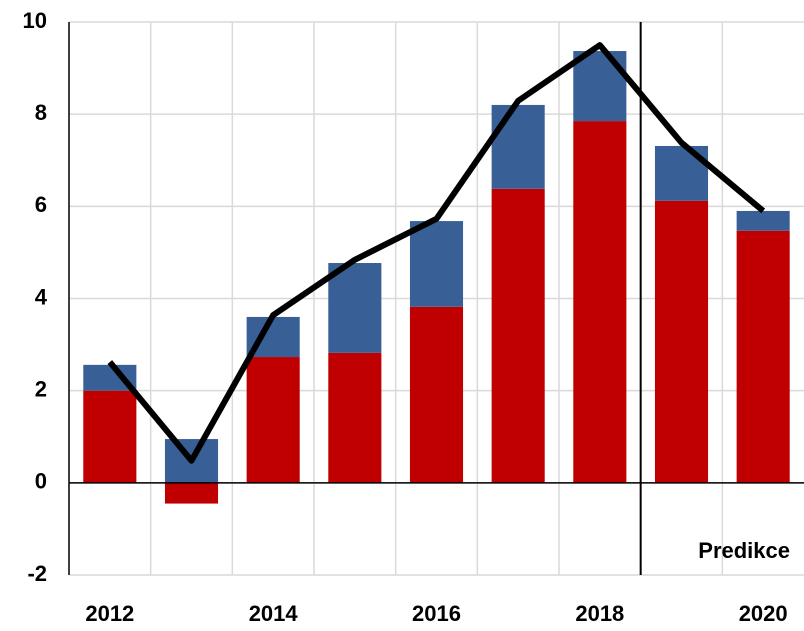 Image resolution: width=804 pixels, height=631 pixels. Describe the element at coordinates (274, 613) in the screenshot. I see `x-tick-label: 2014` at that location.